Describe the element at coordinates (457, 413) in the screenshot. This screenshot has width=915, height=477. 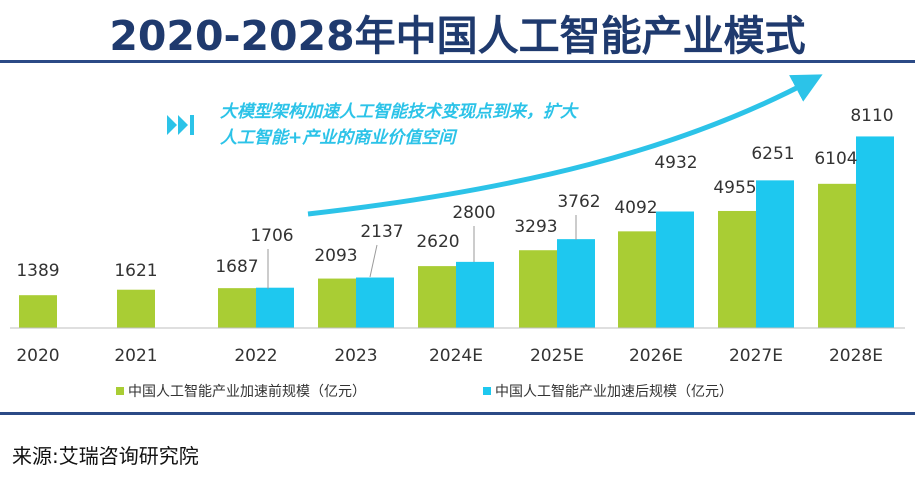
I see `bottom-divider` at that location.